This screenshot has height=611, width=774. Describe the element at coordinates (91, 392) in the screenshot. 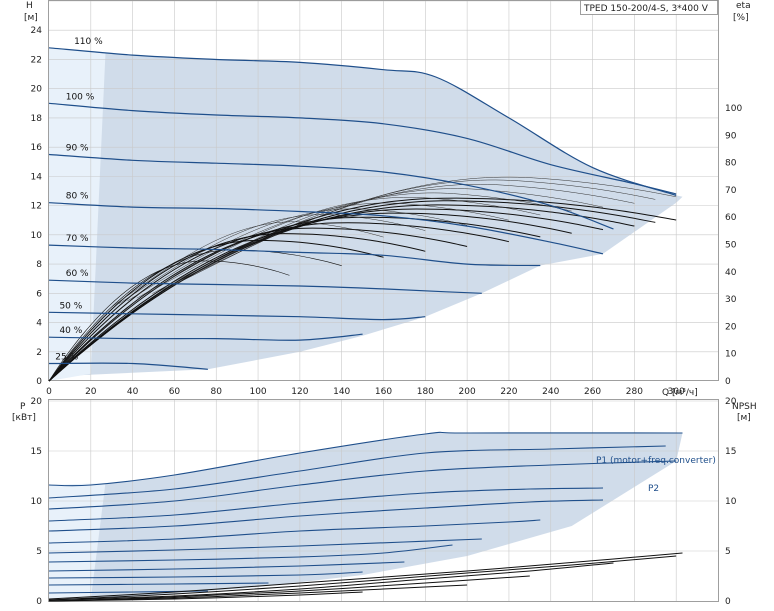

I see `x-tick-1: 20` at that location.